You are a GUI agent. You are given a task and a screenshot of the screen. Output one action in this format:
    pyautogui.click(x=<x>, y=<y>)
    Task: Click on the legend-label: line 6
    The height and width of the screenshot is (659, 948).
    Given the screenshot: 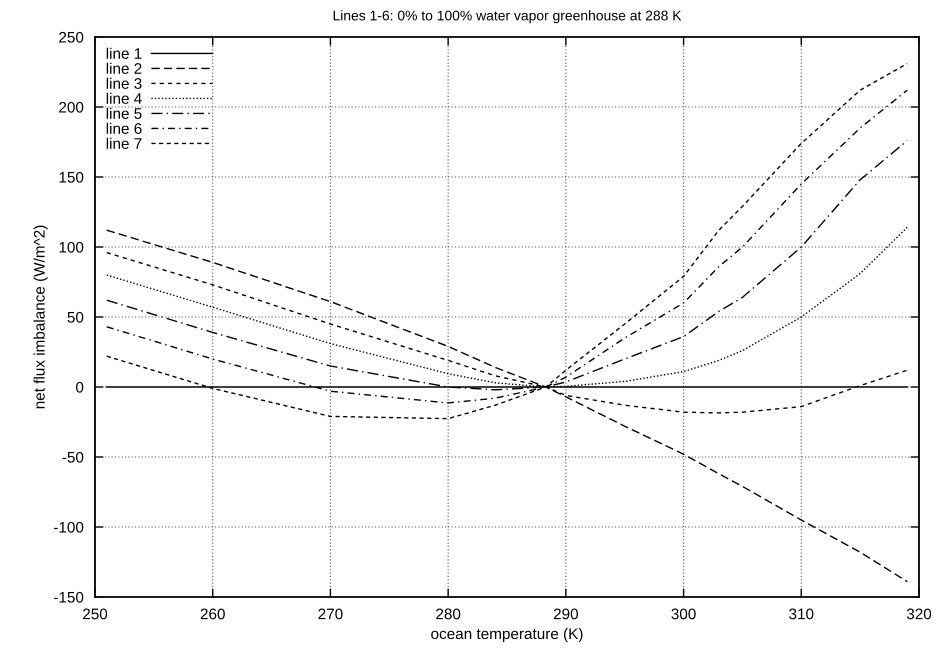 What is the action you would take?
    pyautogui.click(x=124, y=128)
    